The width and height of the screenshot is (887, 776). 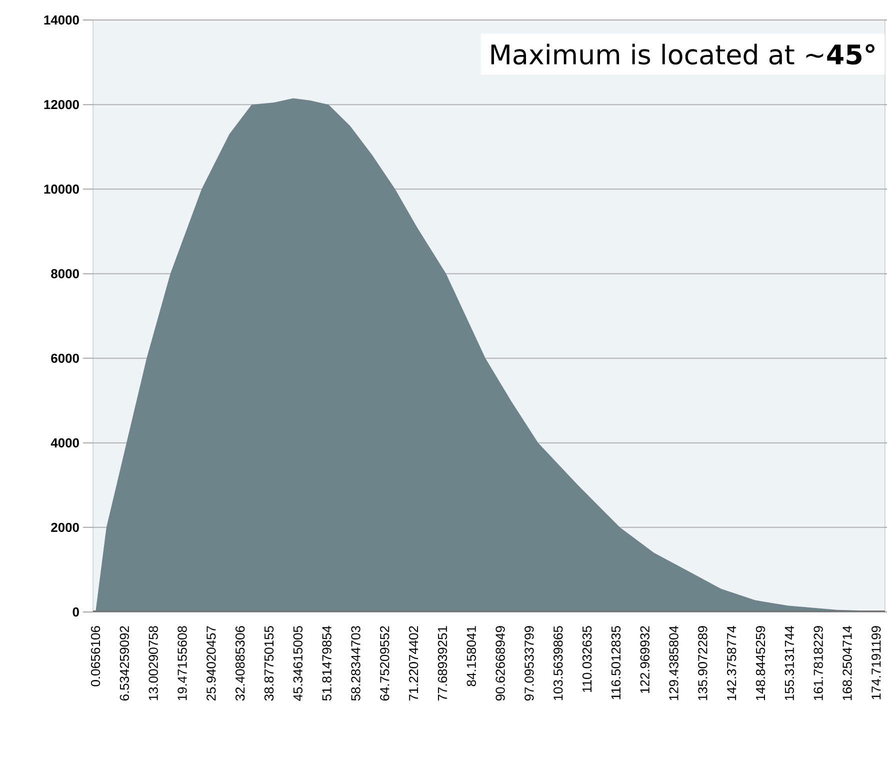 I want to click on y-tick-label: 12000, so click(x=61, y=105).